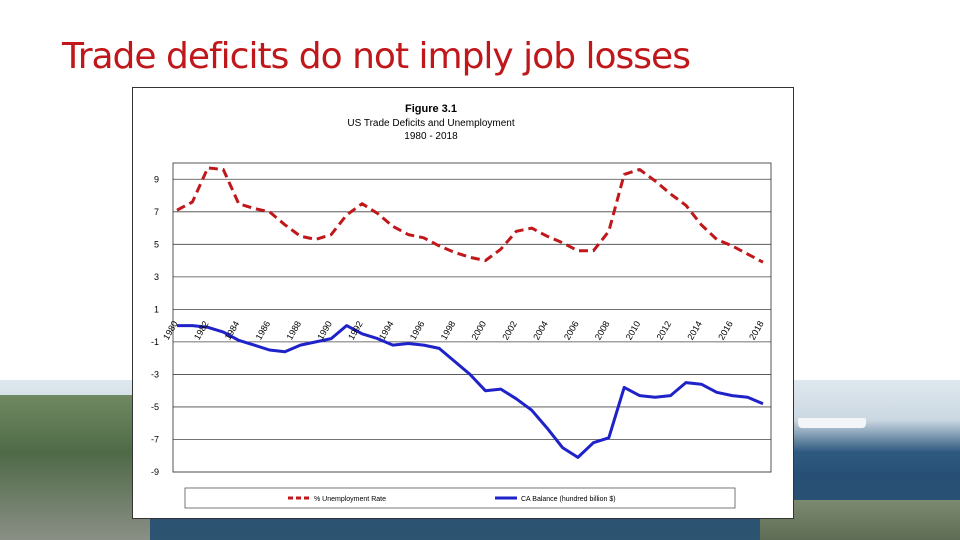 This screenshot has height=540, width=960. What do you see at coordinates (156, 212) in the screenshot?
I see `y-tick-label: 7` at bounding box center [156, 212].